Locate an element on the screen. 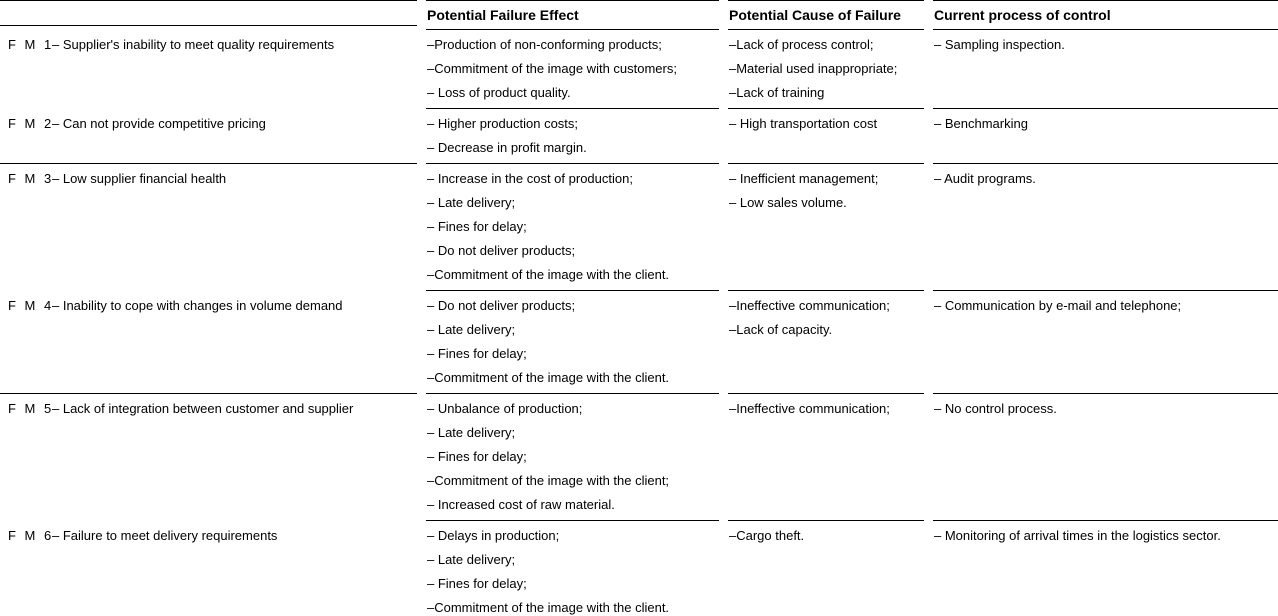 The width and height of the screenshot is (1278, 616). fm-id-cell: F M 4 is located at coordinates (26, 342).